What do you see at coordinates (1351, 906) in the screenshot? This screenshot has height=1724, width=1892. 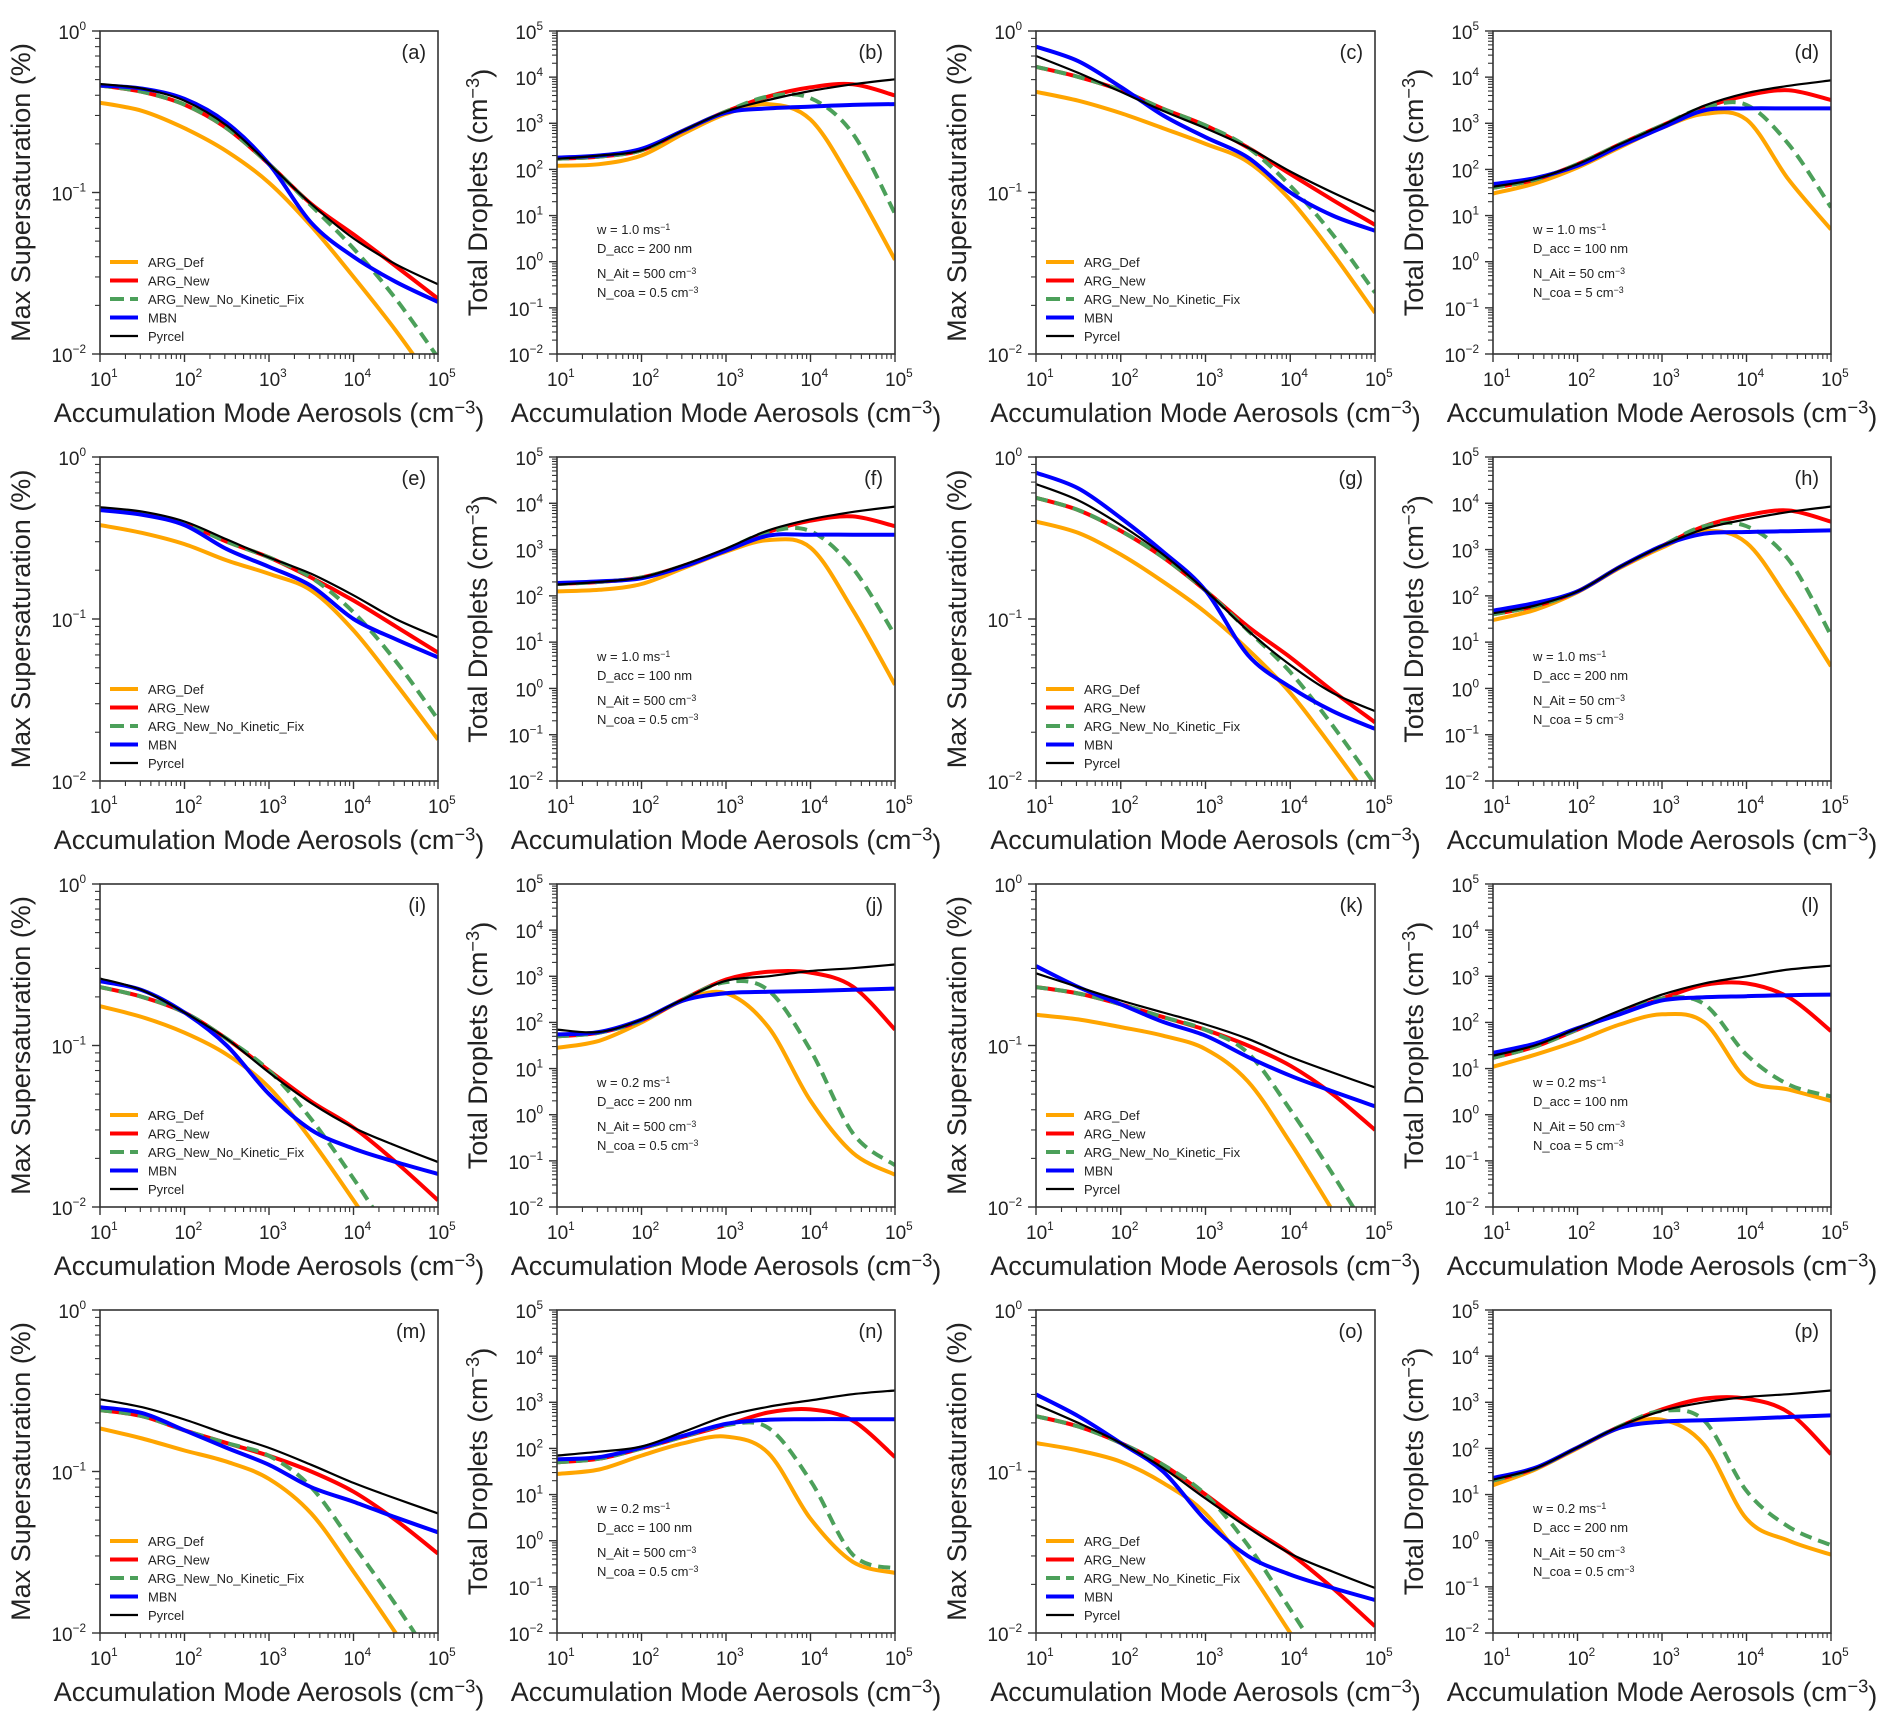 I see `panel-label: (k)` at bounding box center [1351, 906].